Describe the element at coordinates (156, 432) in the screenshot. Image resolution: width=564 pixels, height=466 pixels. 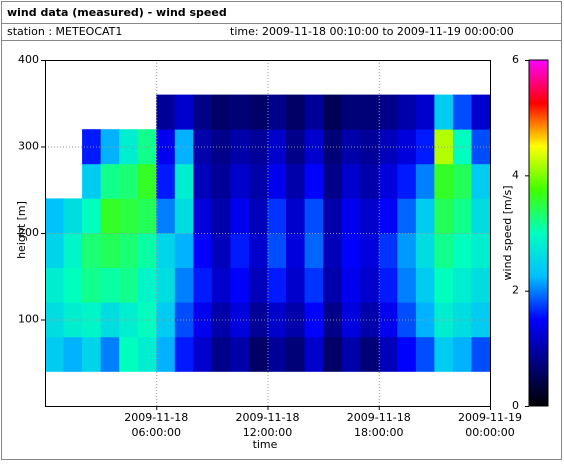
I see `x-tick-label: 06:00:00` at that location.